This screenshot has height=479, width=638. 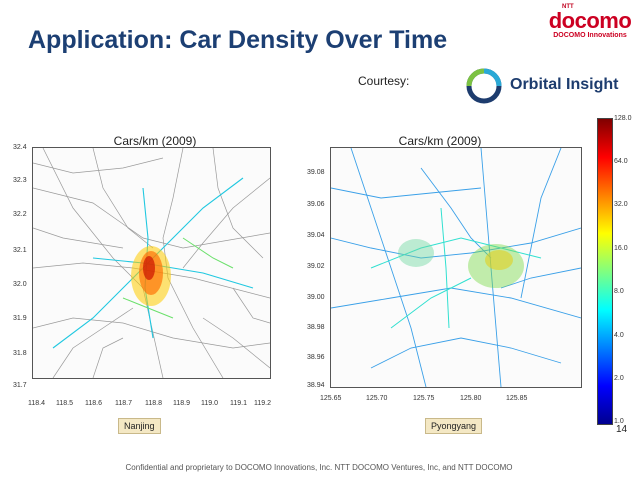 I want to click on x-tick-pyongyang: 125.65, so click(x=331, y=398).